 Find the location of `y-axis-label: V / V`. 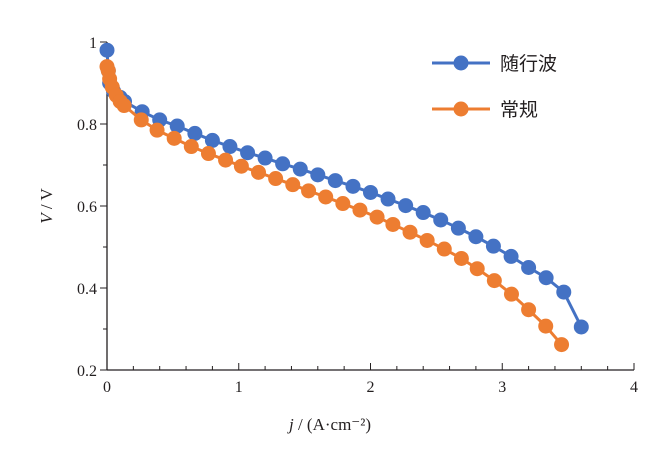

y-axis-label: V / V is located at coordinates (46, 205).